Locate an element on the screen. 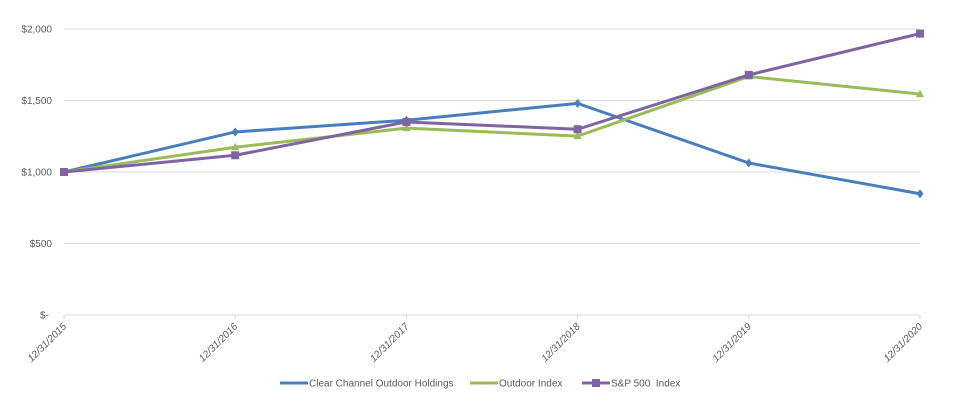 The image size is (976, 406). y-tick-label: $1,000 is located at coordinates (36, 173).